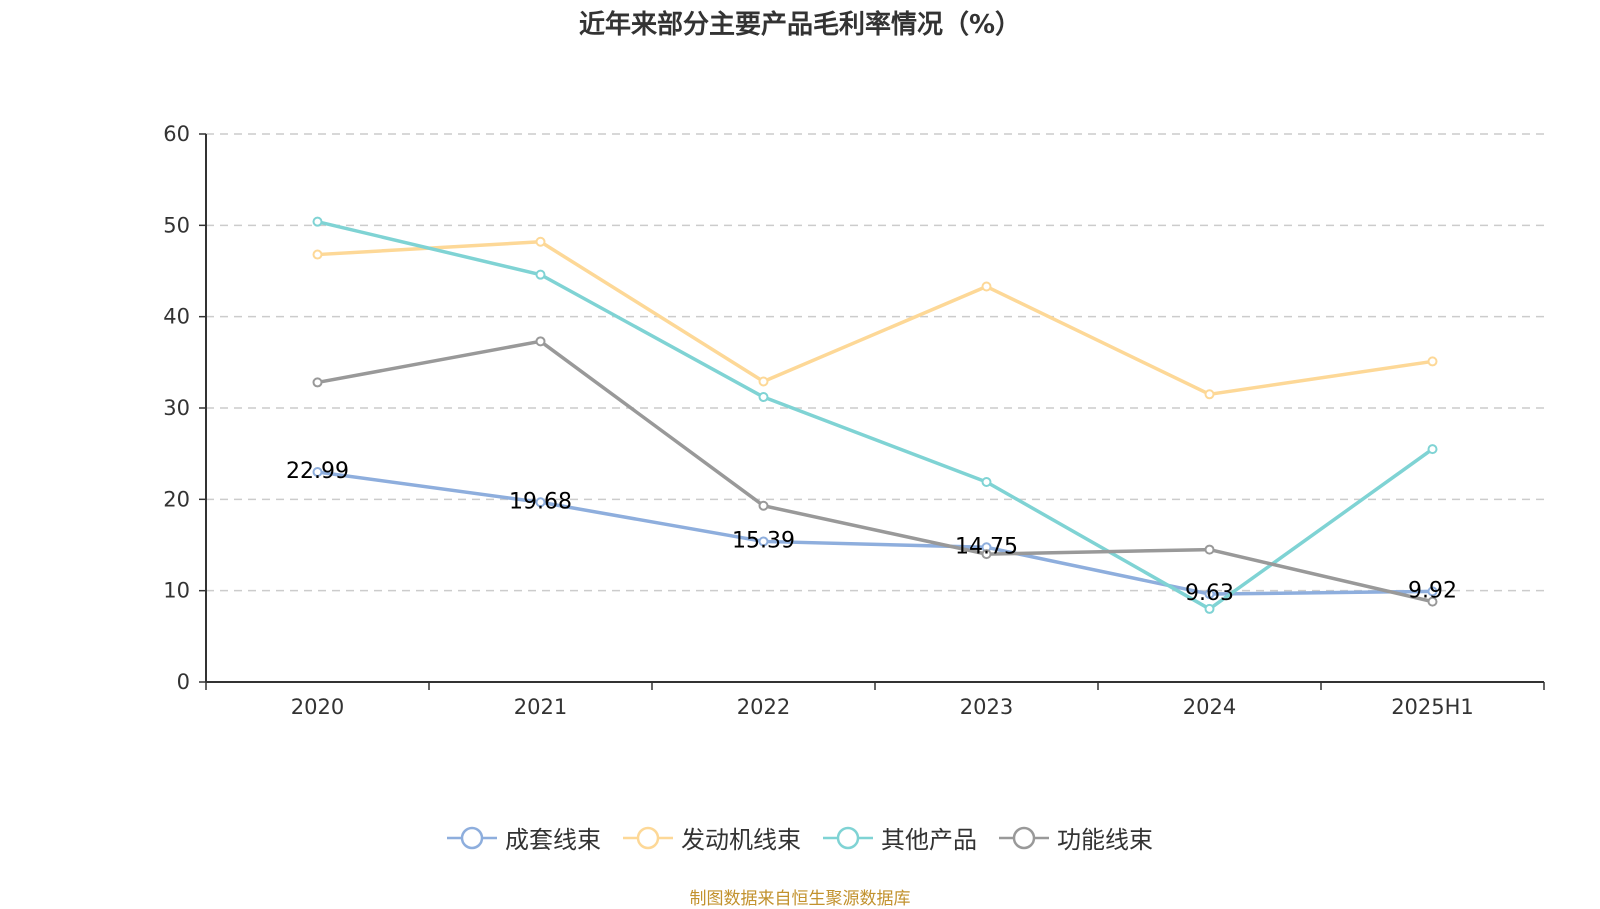 Image resolution: width=1600 pixels, height=909 pixels. I want to click on data-labels: 22.99 19.68 15.39 14.75 9.63 9.92, so click(871, 532).